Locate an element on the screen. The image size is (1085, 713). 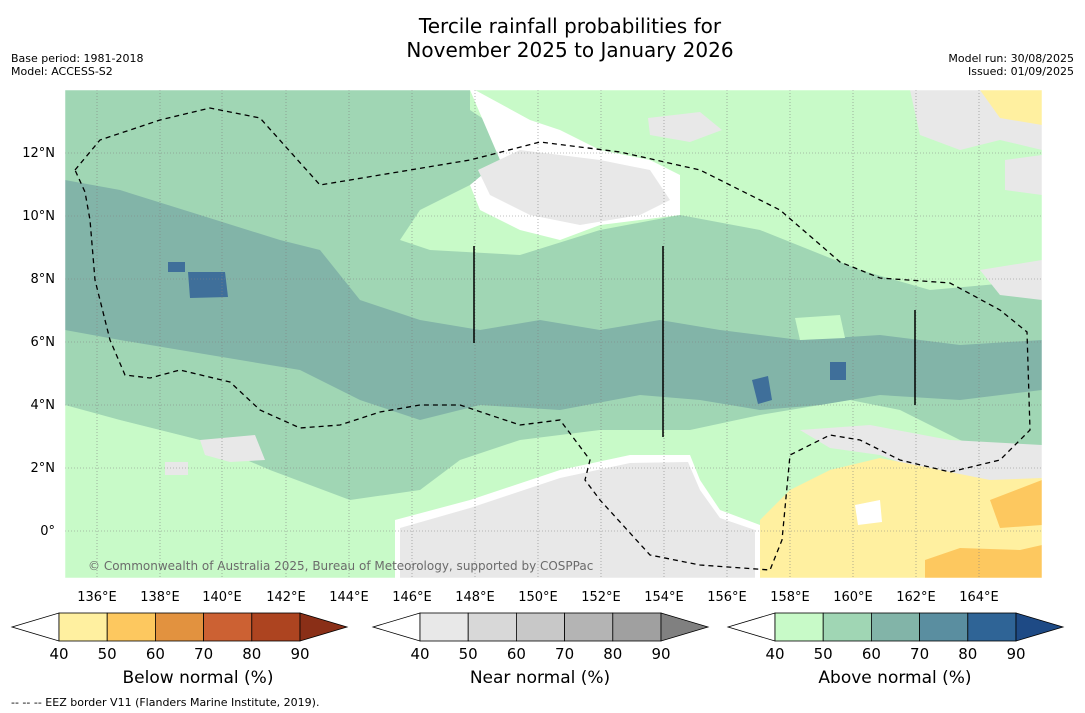
longitude-label: 136°E is located at coordinates (97, 597).